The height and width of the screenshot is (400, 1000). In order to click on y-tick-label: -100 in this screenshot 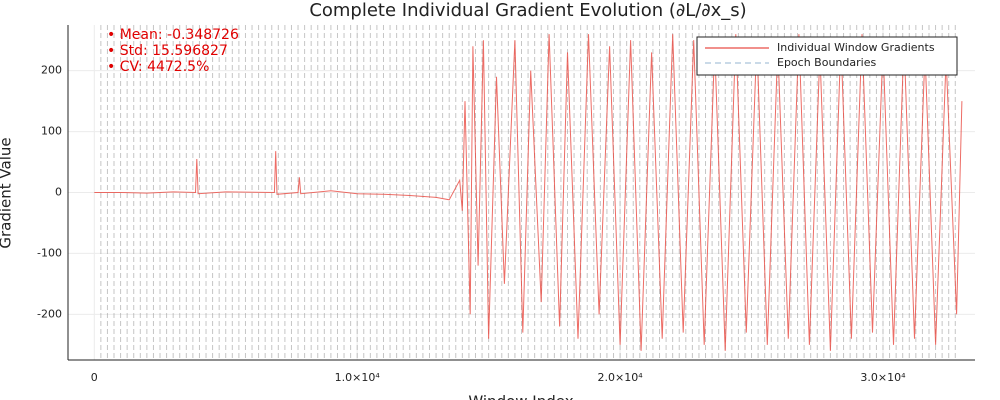, I will do `click(49, 252)`.